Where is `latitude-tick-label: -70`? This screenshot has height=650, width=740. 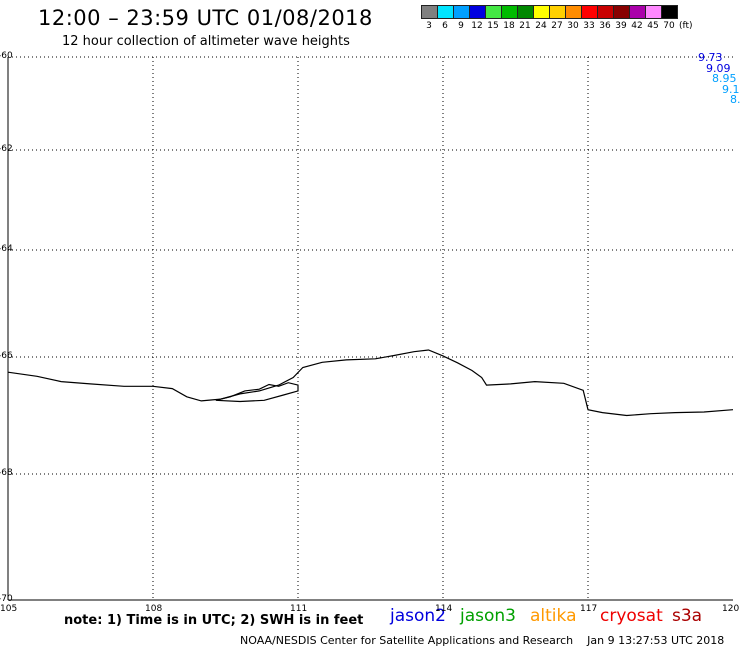
latitude-tick-label: -70 is located at coordinates (6, 599).